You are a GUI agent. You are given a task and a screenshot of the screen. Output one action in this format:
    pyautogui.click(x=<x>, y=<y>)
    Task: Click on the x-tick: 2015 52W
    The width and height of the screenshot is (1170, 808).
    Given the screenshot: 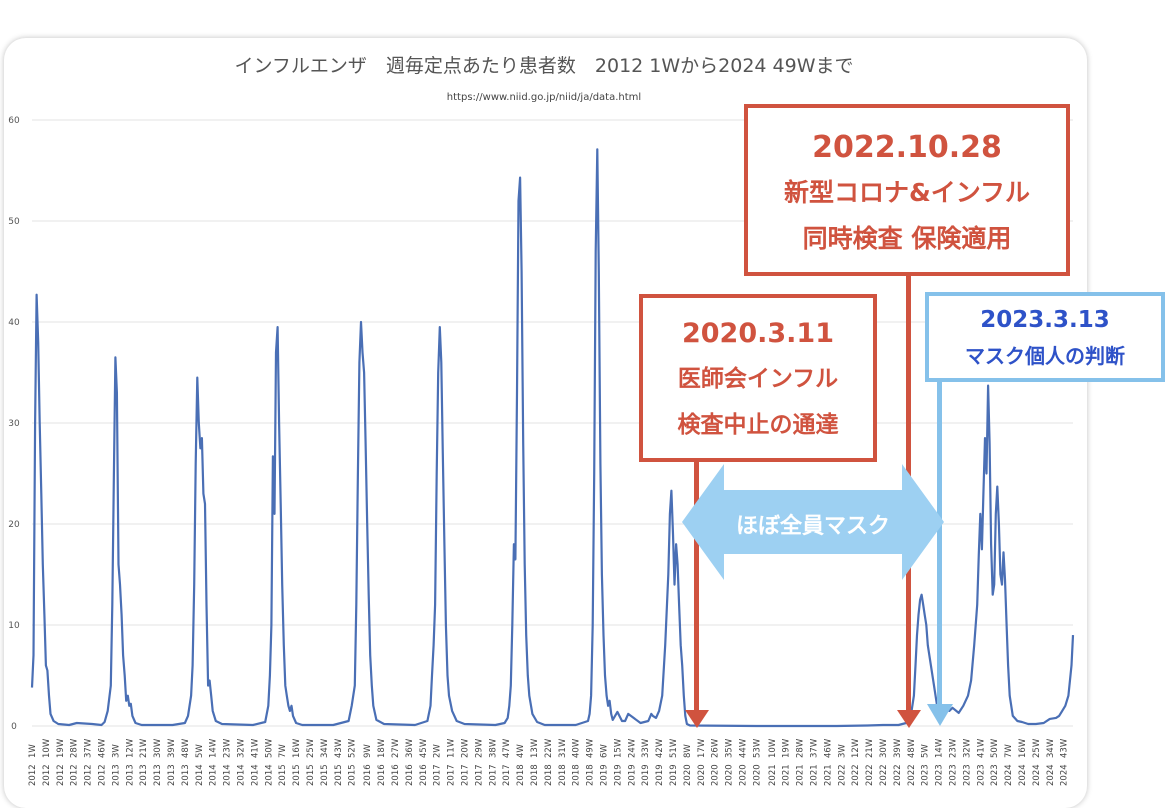 What is the action you would take?
    pyautogui.click(x=353, y=762)
    